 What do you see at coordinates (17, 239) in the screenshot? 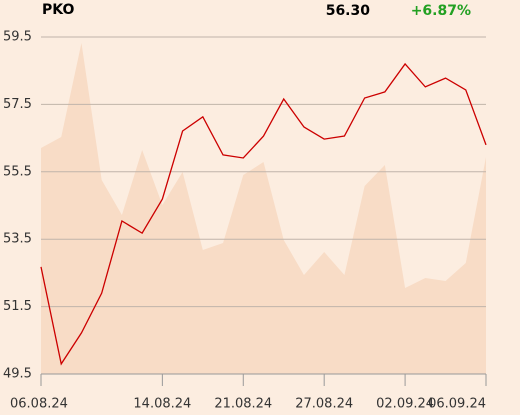
I see `y-tick-label: 53.5` at bounding box center [17, 239].